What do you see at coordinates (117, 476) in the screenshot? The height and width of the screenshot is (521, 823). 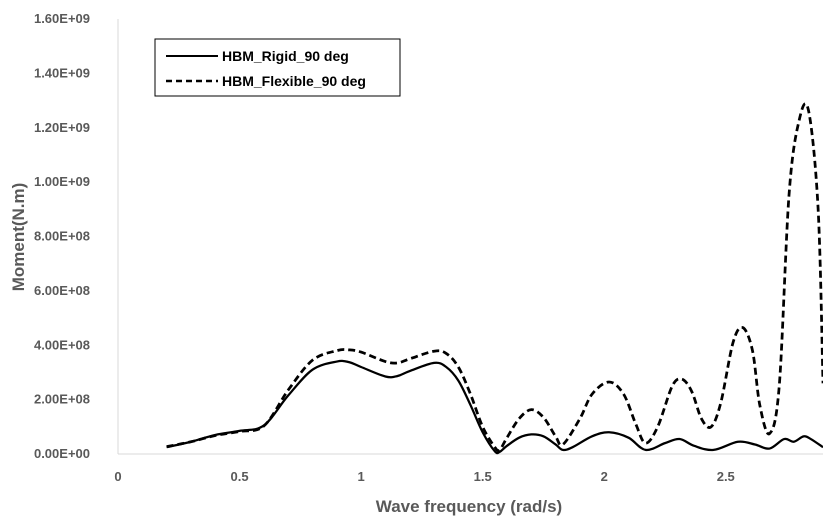 I see `x-tick-label: 0` at bounding box center [117, 476].